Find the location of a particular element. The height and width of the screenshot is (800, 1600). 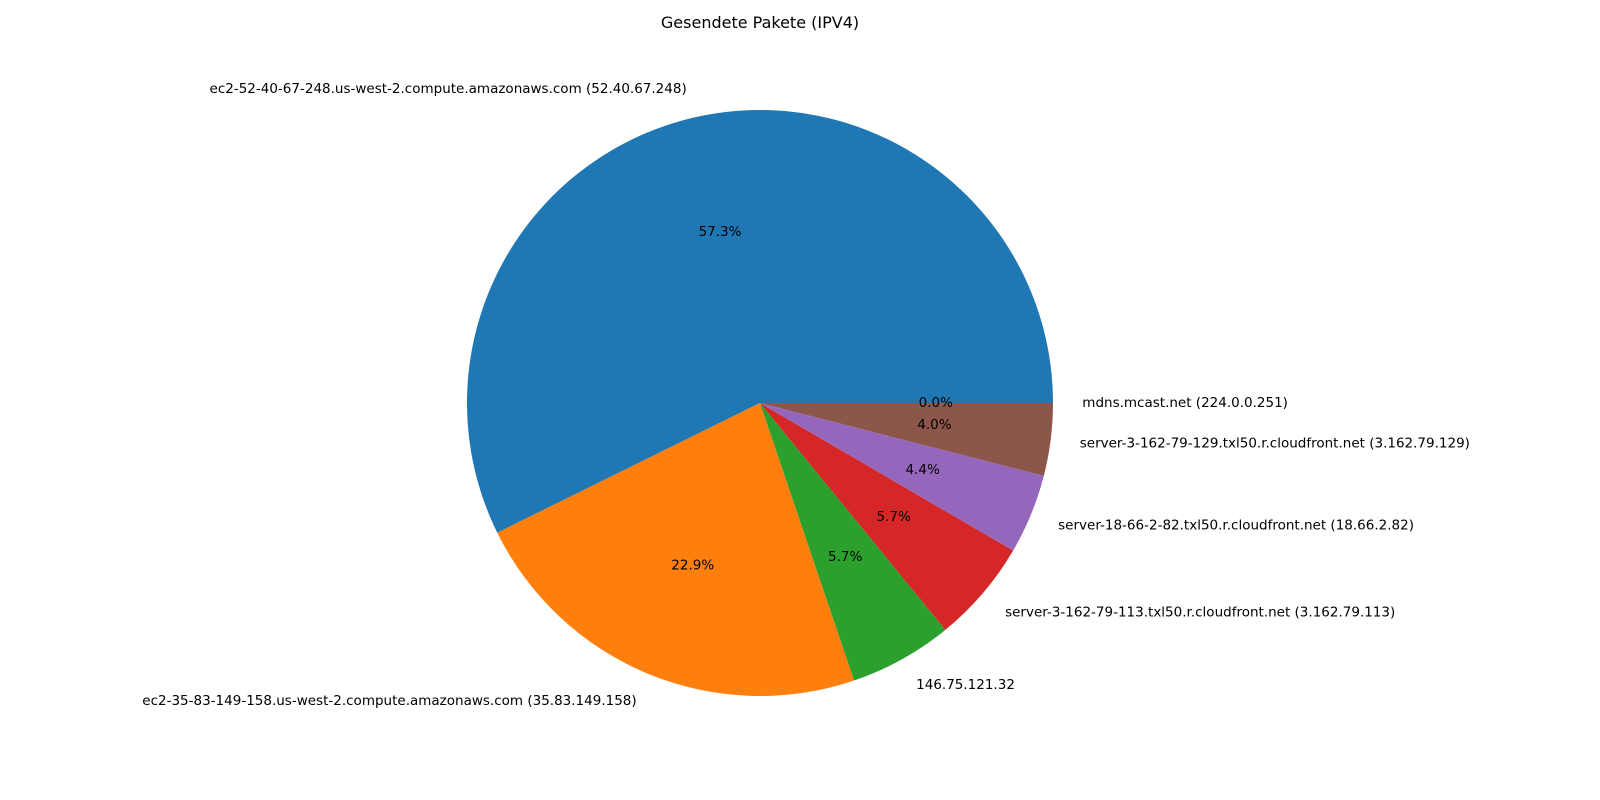

slice-label-2: 146.75.121.32 is located at coordinates (965, 685).